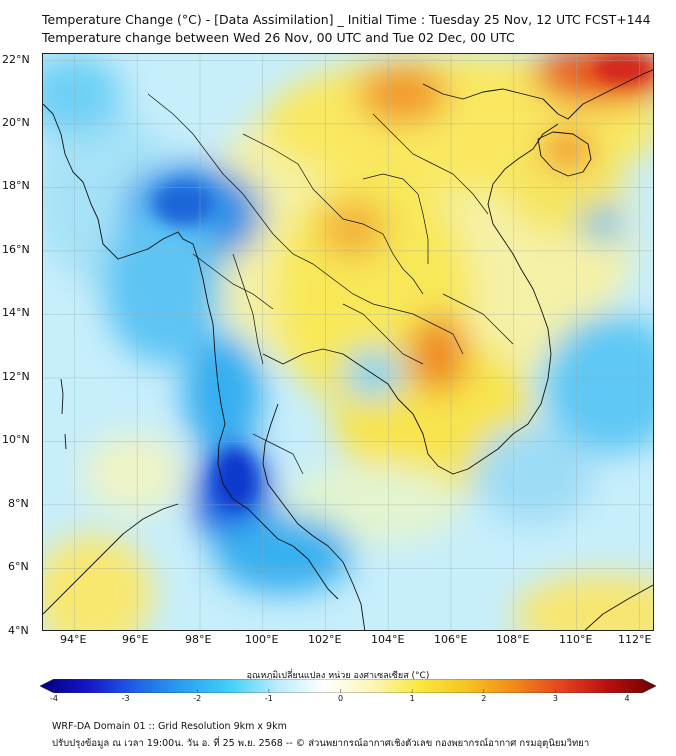 The height and width of the screenshot is (756, 676). Describe the element at coordinates (16, 185) in the screenshot. I see `lat-label: 18°N` at that location.